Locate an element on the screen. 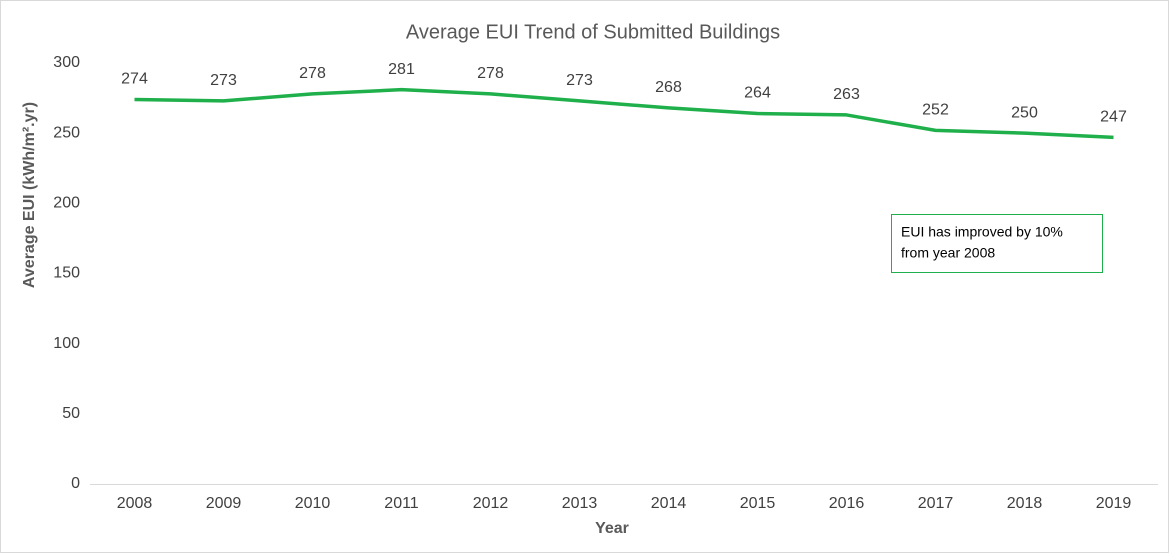  y-tick-label: 300 is located at coordinates (66, 62).